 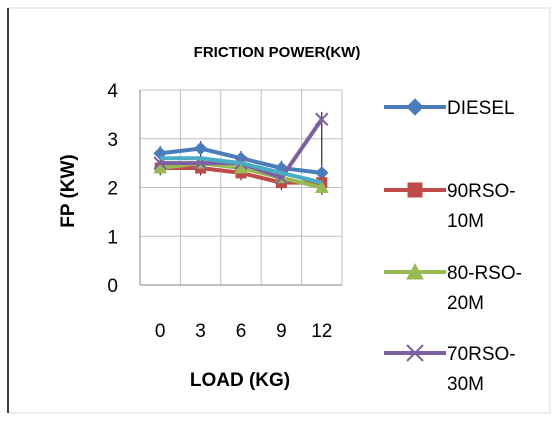 What do you see at coordinates (465, 384) in the screenshot?
I see `legend-label: 30M` at bounding box center [465, 384].